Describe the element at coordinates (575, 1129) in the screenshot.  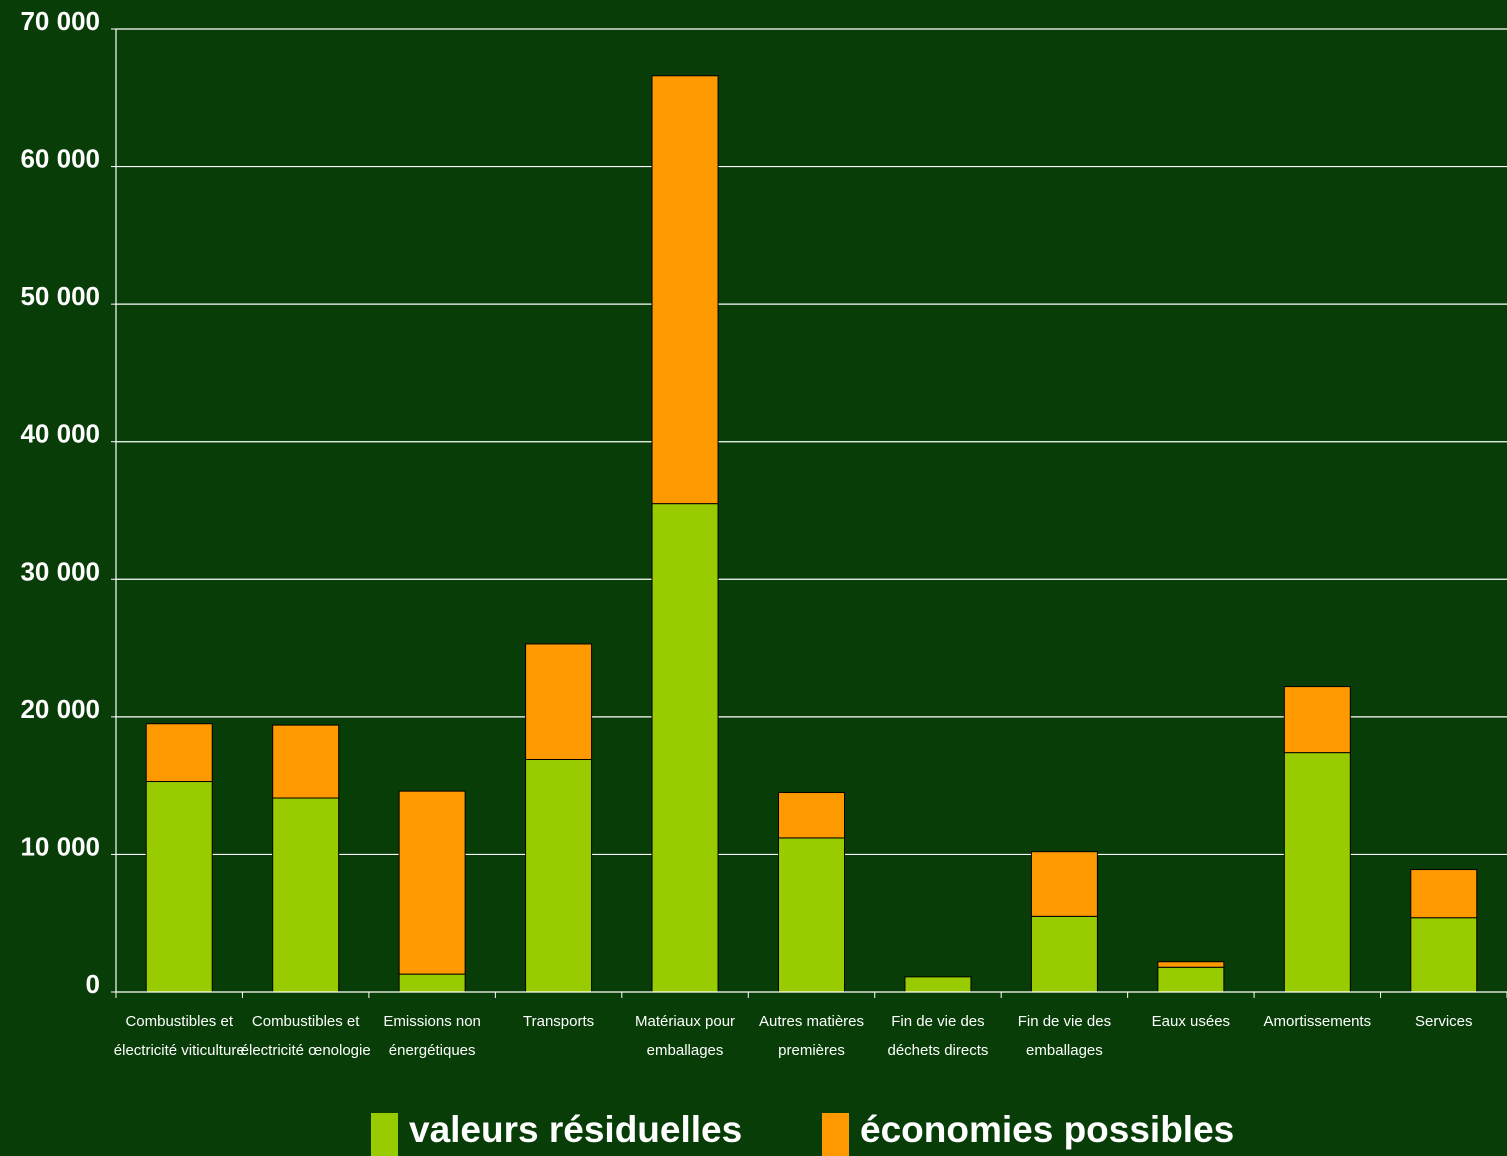
I see `legend-label: valeurs résiduelles` at that location.